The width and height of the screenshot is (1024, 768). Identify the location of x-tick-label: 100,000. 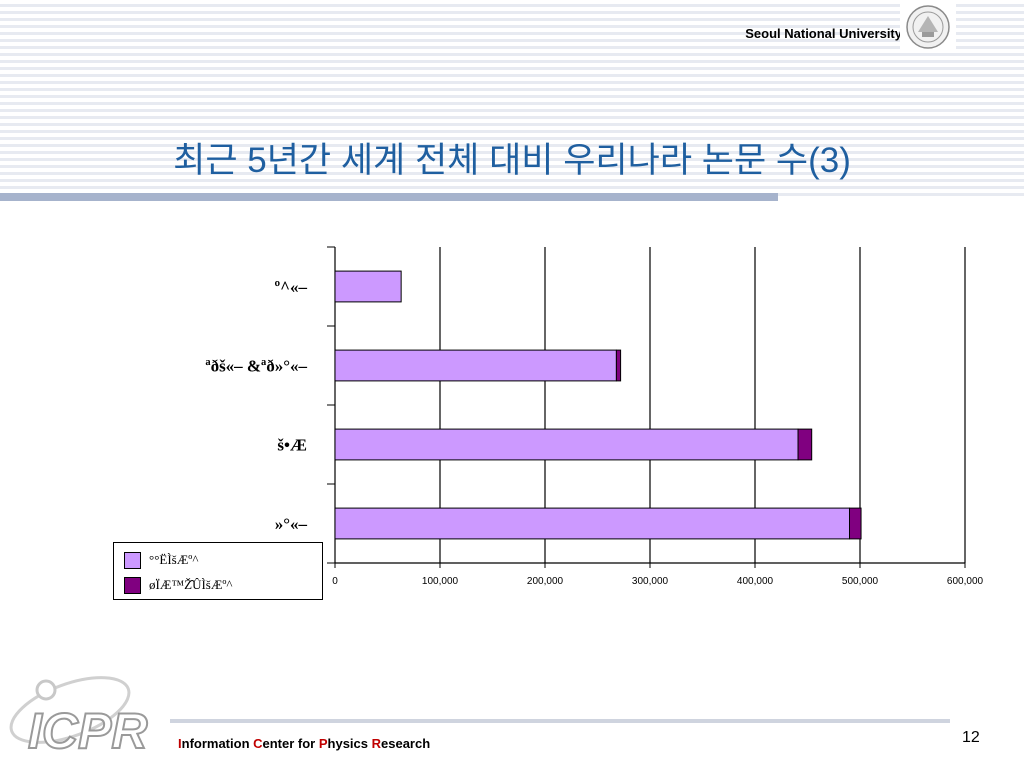
(440, 581).